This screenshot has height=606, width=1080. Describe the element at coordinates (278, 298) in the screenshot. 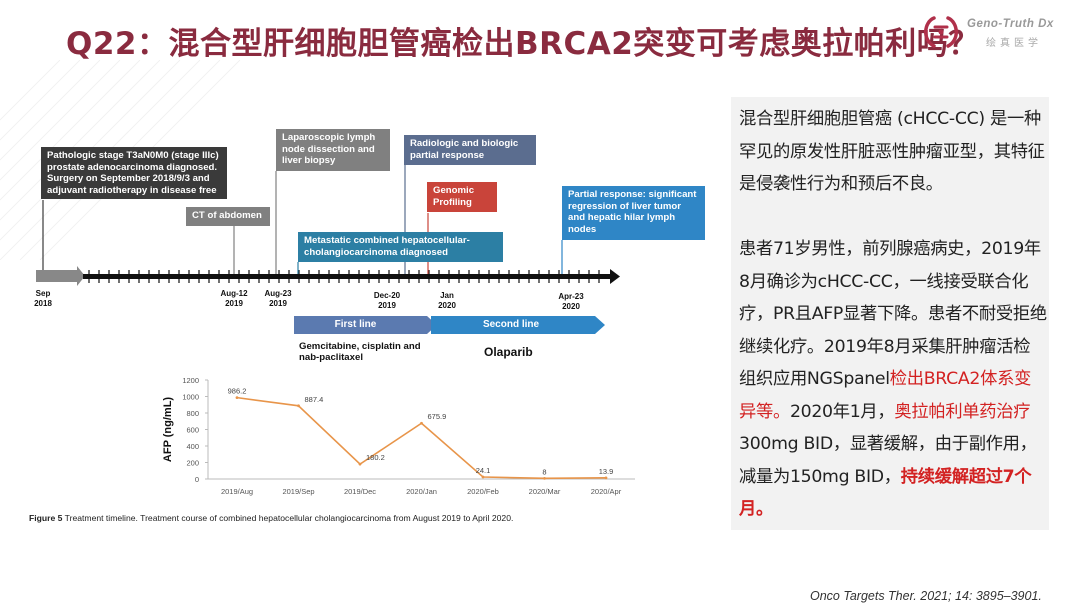

I see `tick-aug23-2019: Aug-23 2019` at that location.